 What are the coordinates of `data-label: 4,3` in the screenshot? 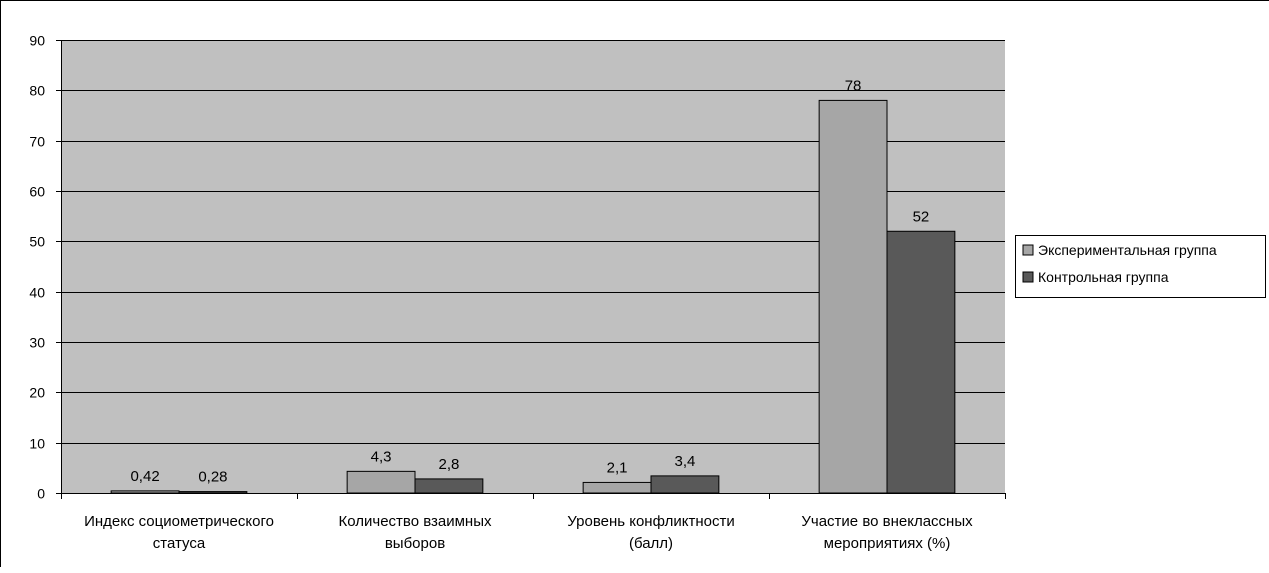 It's located at (381, 456).